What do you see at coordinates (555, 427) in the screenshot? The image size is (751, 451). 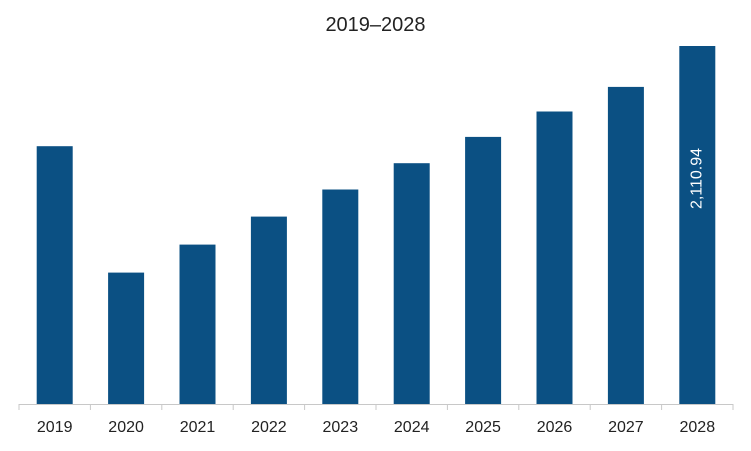 I see `x-tick-label-2026: 2026` at bounding box center [555, 427].